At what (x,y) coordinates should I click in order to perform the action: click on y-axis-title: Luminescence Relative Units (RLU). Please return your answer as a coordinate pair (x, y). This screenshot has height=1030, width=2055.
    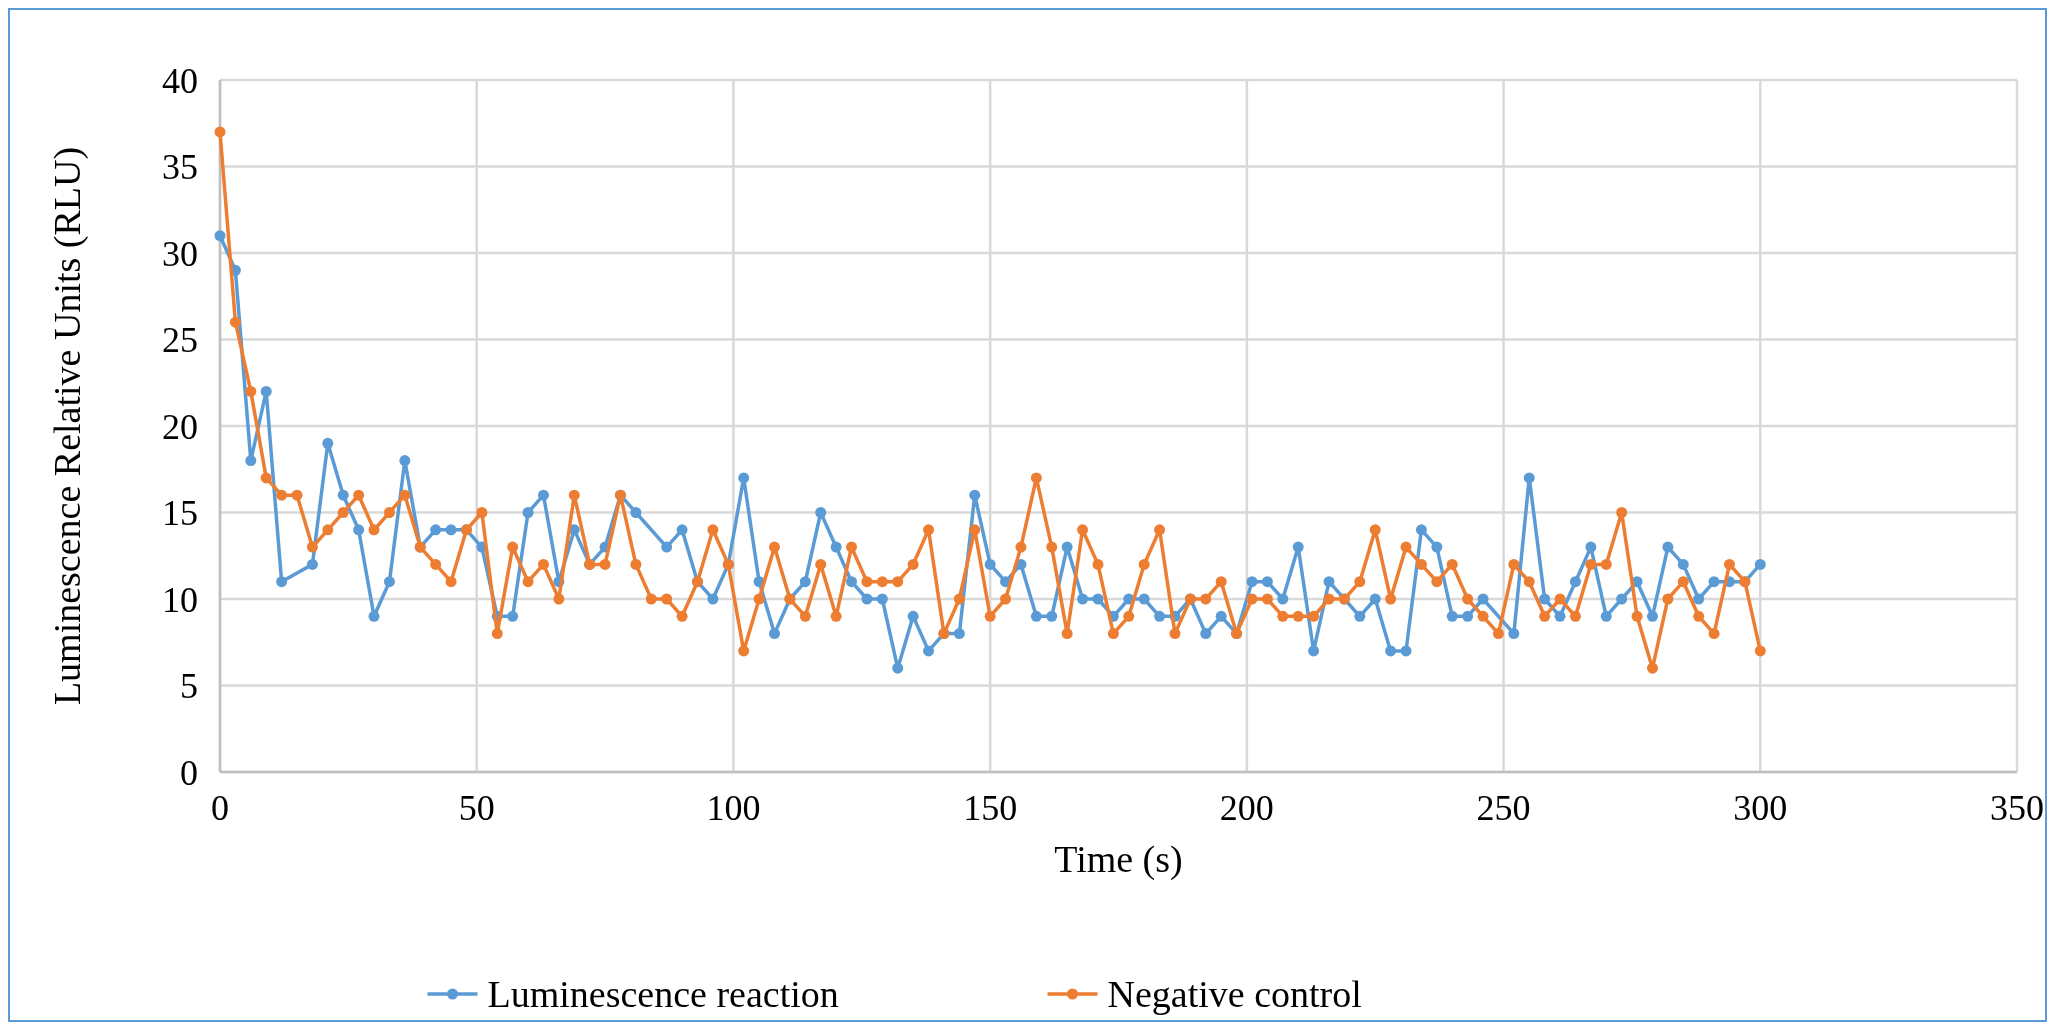
    Looking at the image, I should click on (67, 426).